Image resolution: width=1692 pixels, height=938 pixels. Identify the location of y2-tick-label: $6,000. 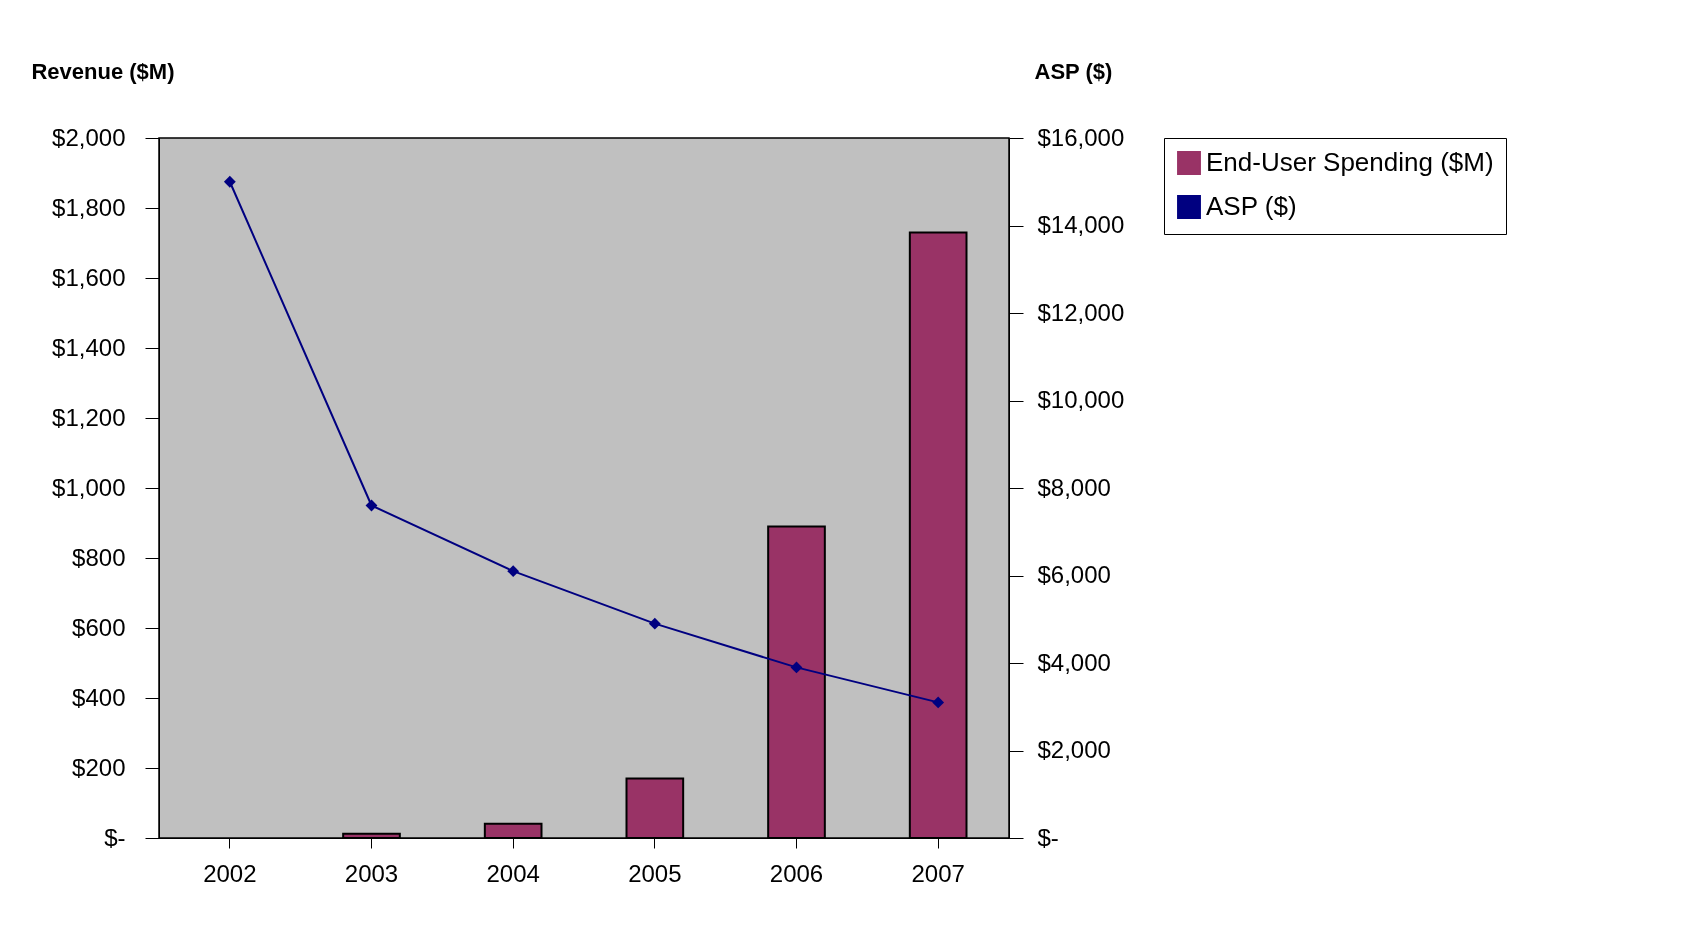
(1074, 574).